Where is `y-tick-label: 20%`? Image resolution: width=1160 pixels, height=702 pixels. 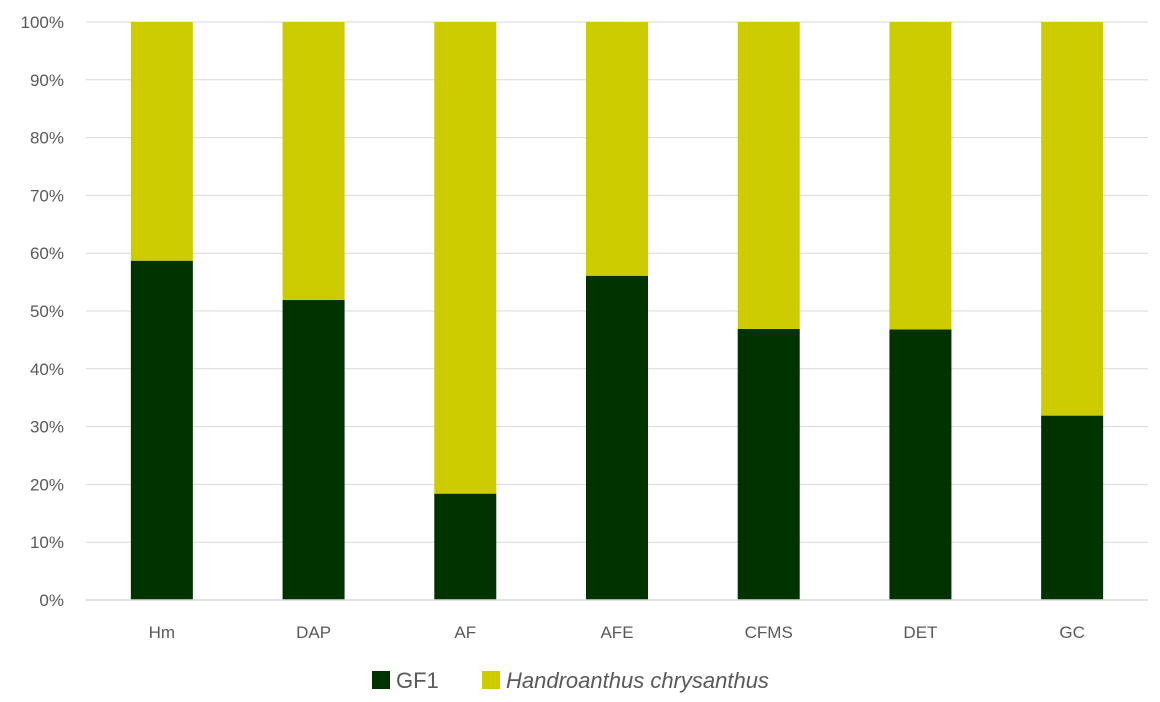
y-tick-label: 20% is located at coordinates (47, 484).